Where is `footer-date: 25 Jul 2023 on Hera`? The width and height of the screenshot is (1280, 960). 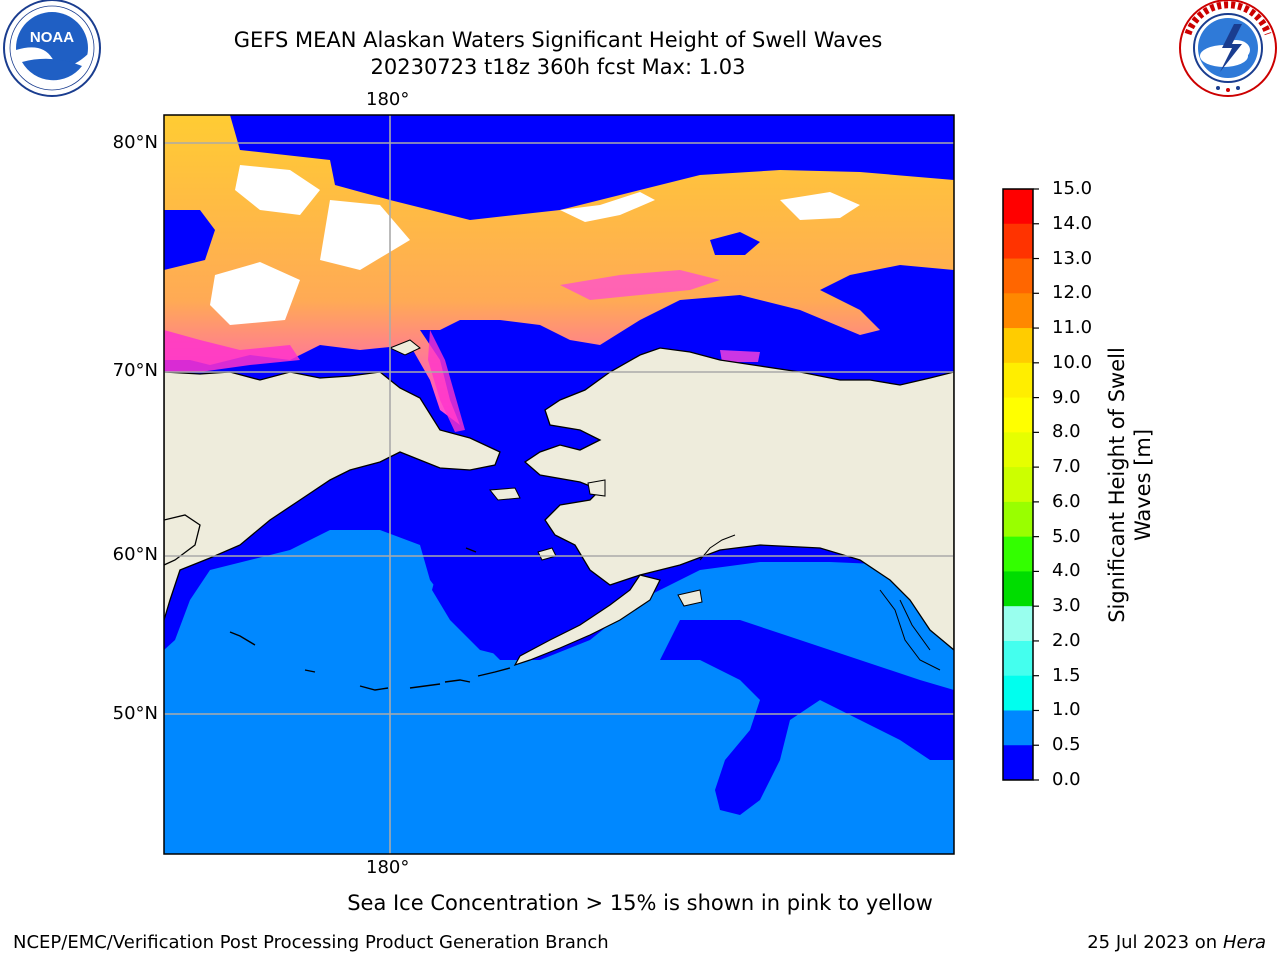 footer-date: 25 Jul 2023 on Hera is located at coordinates (1176, 943).